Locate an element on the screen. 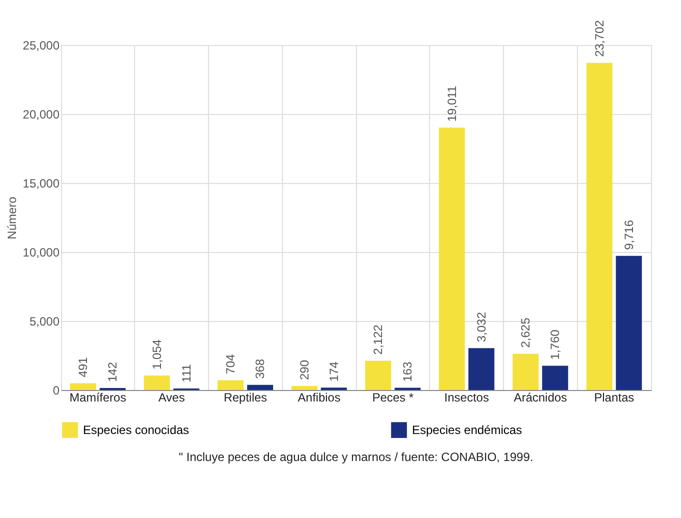  x-tick-label: Anfibios is located at coordinates (319, 397).